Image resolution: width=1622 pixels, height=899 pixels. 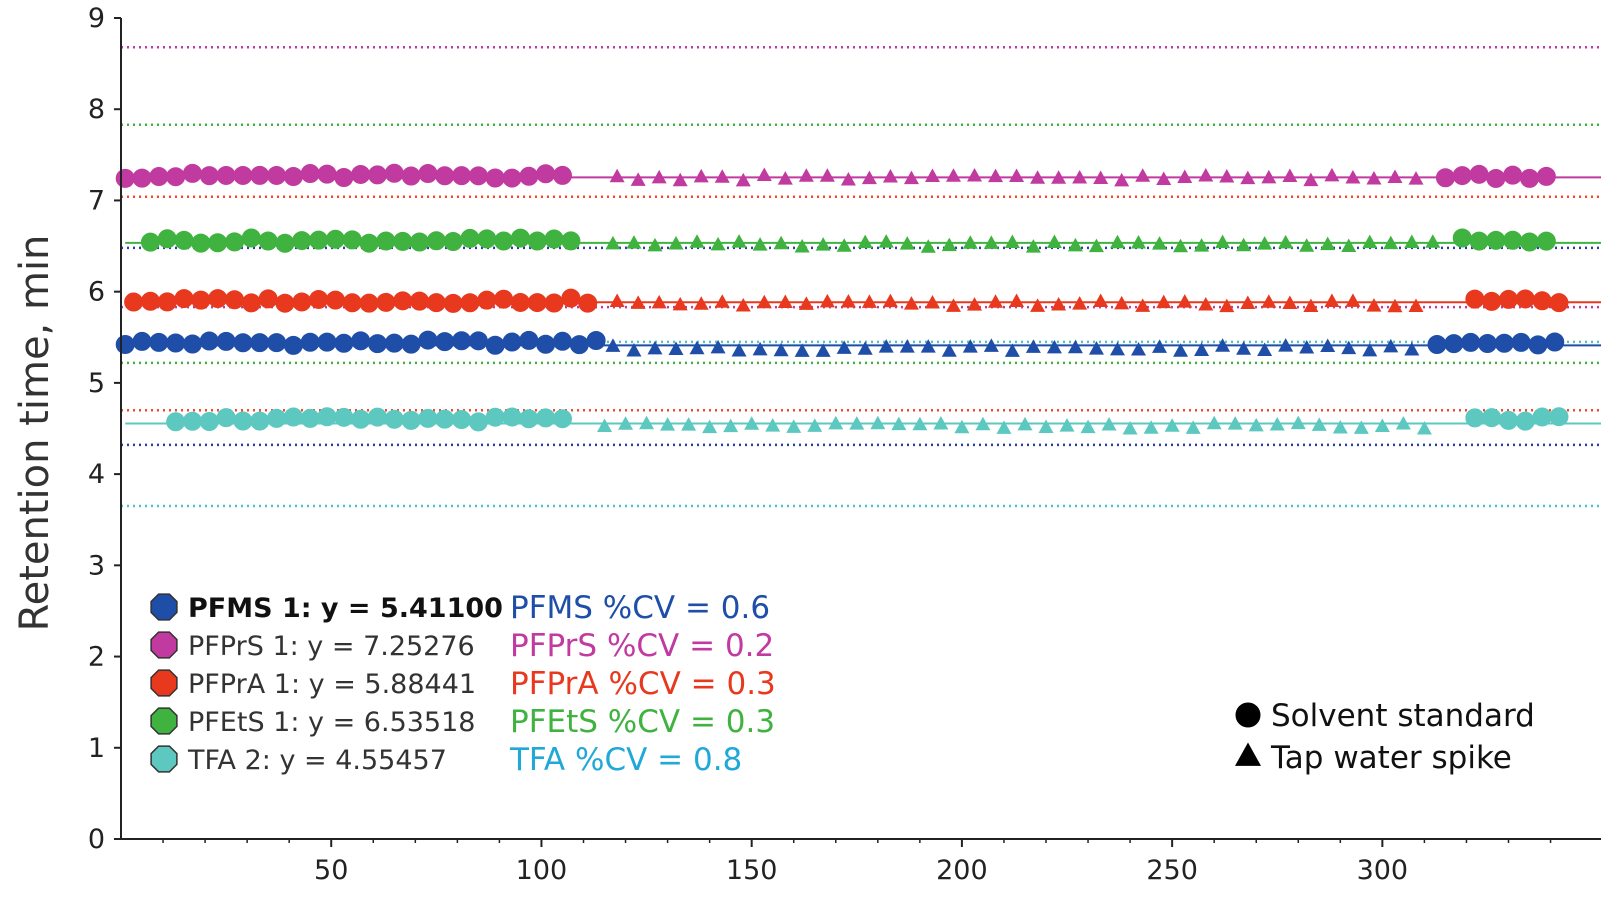 What do you see at coordinates (1172, 870) in the screenshot?
I see `x-tick-label: 250` at bounding box center [1172, 870].